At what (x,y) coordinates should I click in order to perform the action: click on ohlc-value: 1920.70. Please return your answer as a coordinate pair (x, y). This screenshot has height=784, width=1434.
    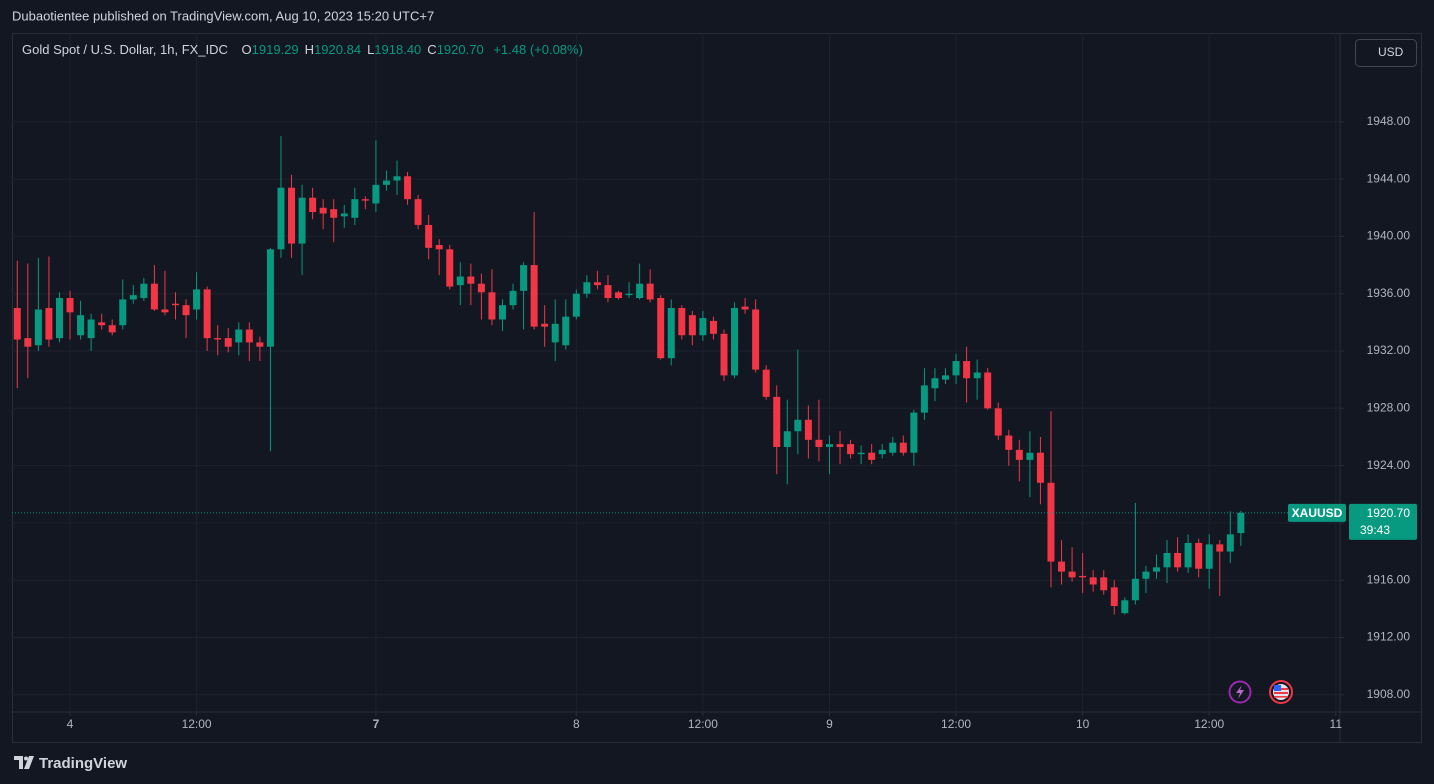
    Looking at the image, I should click on (460, 49).